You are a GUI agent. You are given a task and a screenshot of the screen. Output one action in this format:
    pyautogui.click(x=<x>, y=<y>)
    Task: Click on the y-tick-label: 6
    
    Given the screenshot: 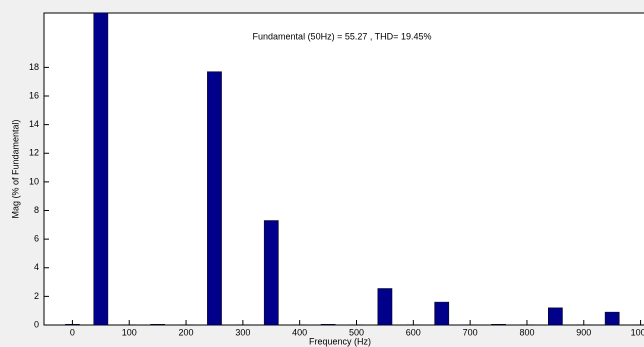 What is the action you would take?
    pyautogui.click(x=36, y=239)
    